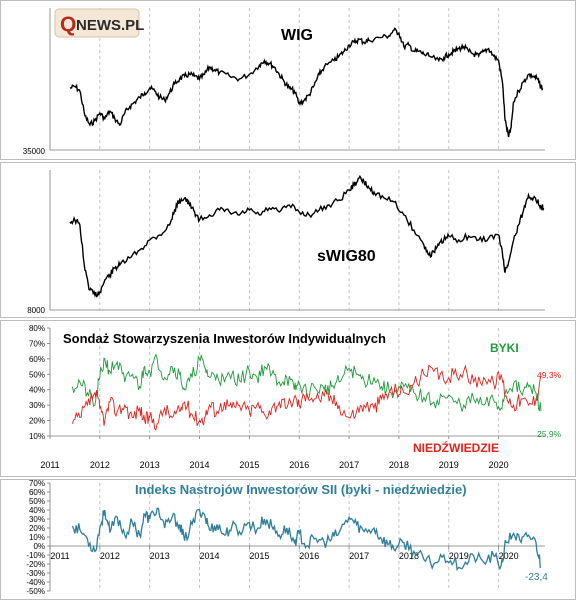 The height and width of the screenshot is (600, 576). I want to click on sii-ytick-label: 50%, so click(37, 501).